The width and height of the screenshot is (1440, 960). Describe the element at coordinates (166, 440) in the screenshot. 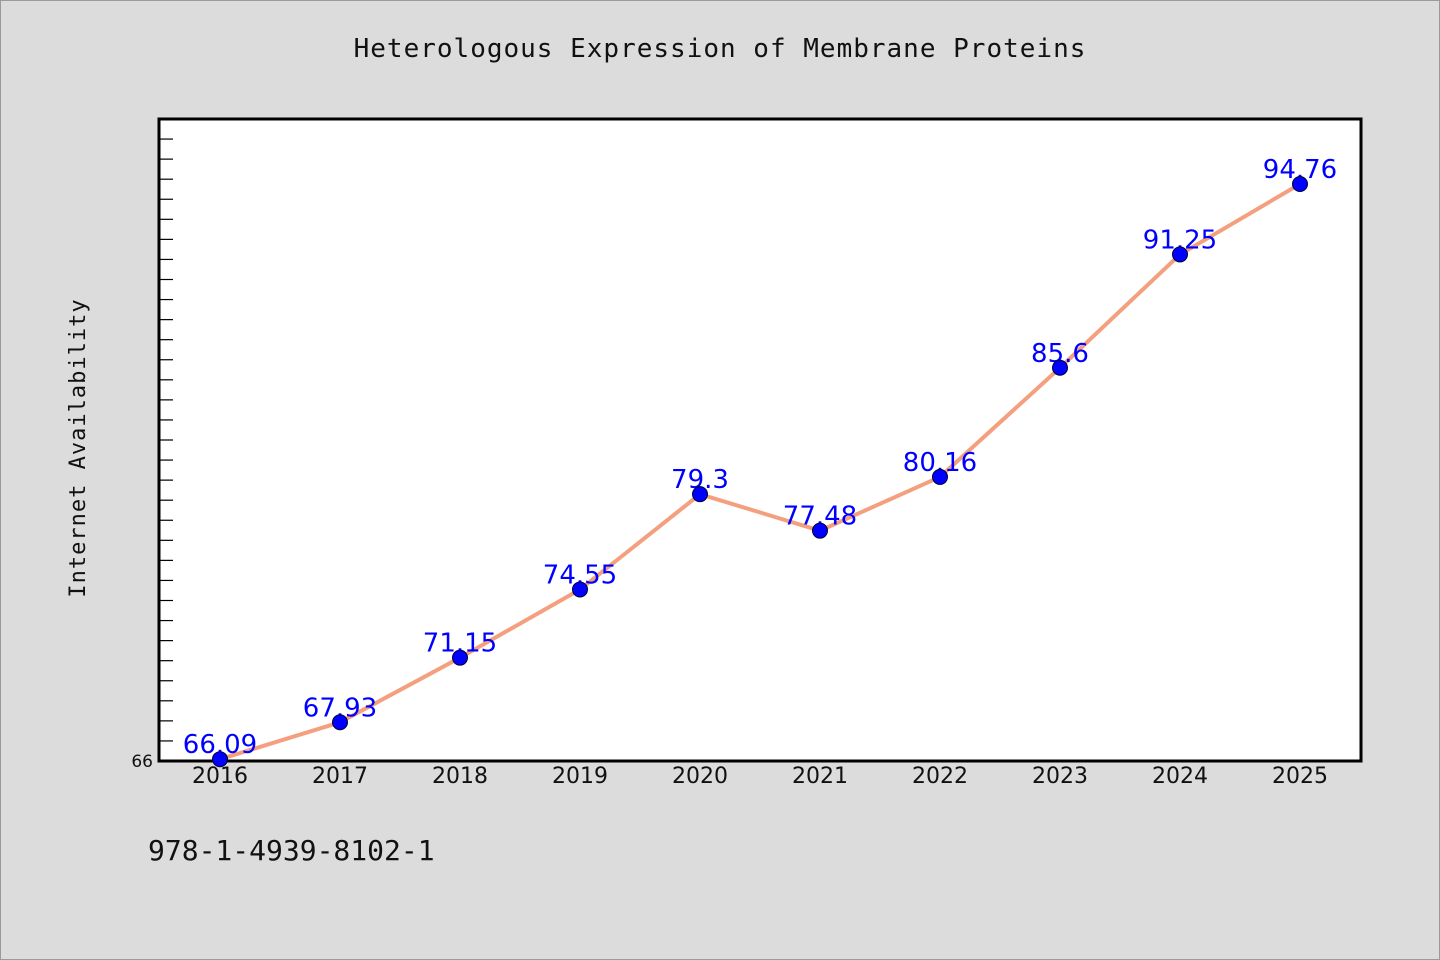

I see `y-axis-ticks` at that location.